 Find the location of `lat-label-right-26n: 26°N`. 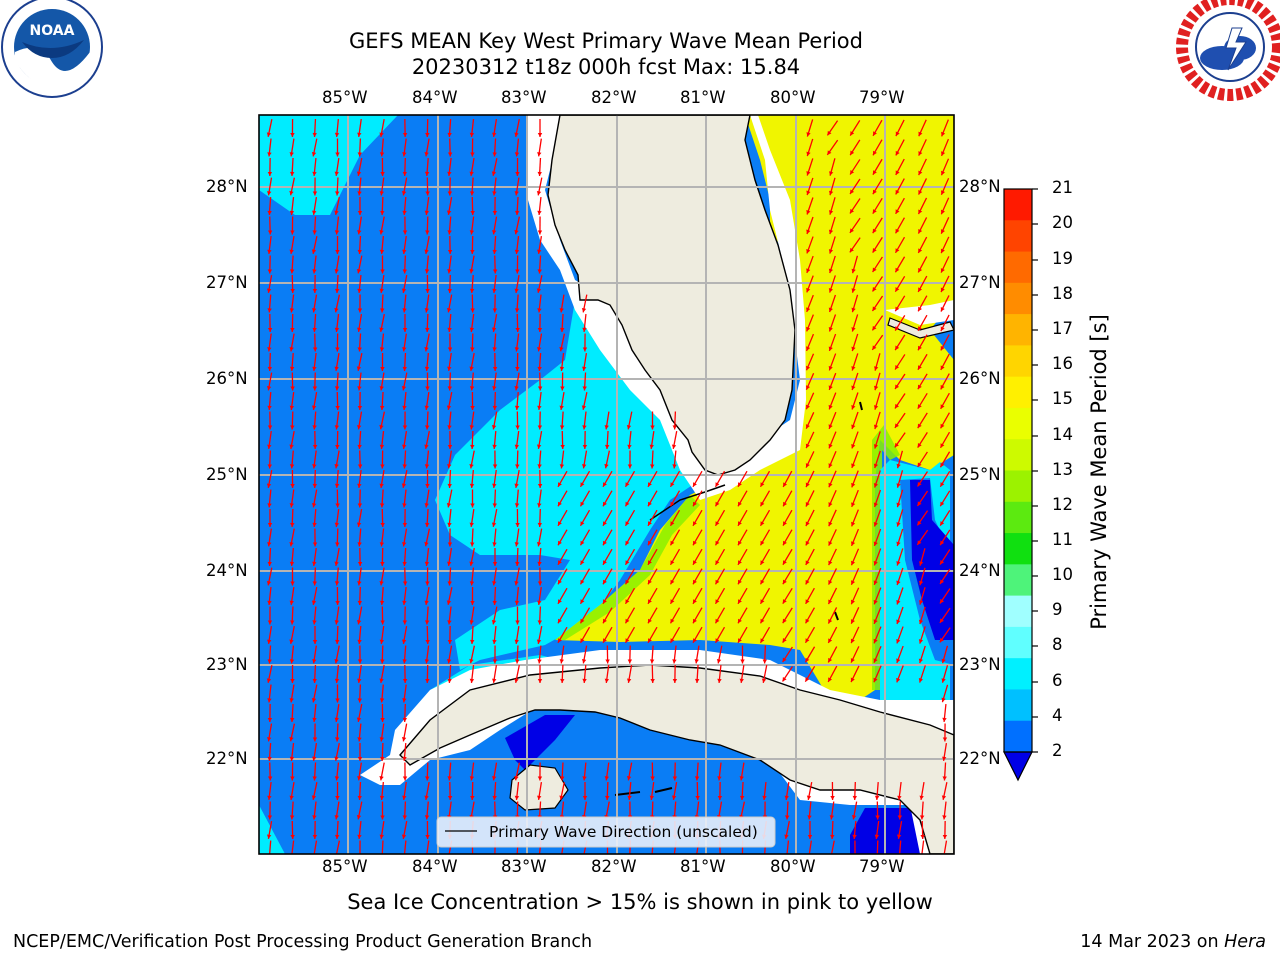

lat-label-right-26n: 26°N is located at coordinates (980, 378).